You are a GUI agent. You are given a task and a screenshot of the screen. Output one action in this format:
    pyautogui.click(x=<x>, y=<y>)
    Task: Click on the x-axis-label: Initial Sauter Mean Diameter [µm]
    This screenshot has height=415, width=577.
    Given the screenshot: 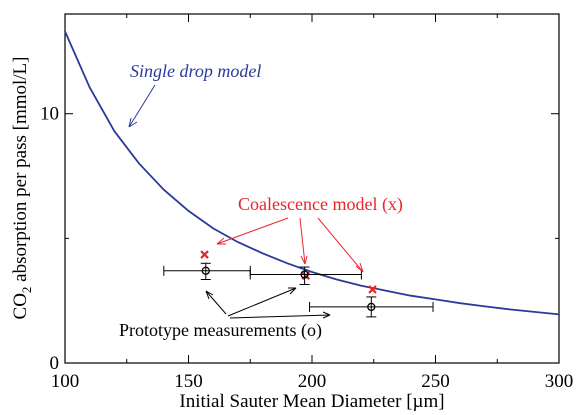 What is the action you would take?
    pyautogui.click(x=311, y=401)
    